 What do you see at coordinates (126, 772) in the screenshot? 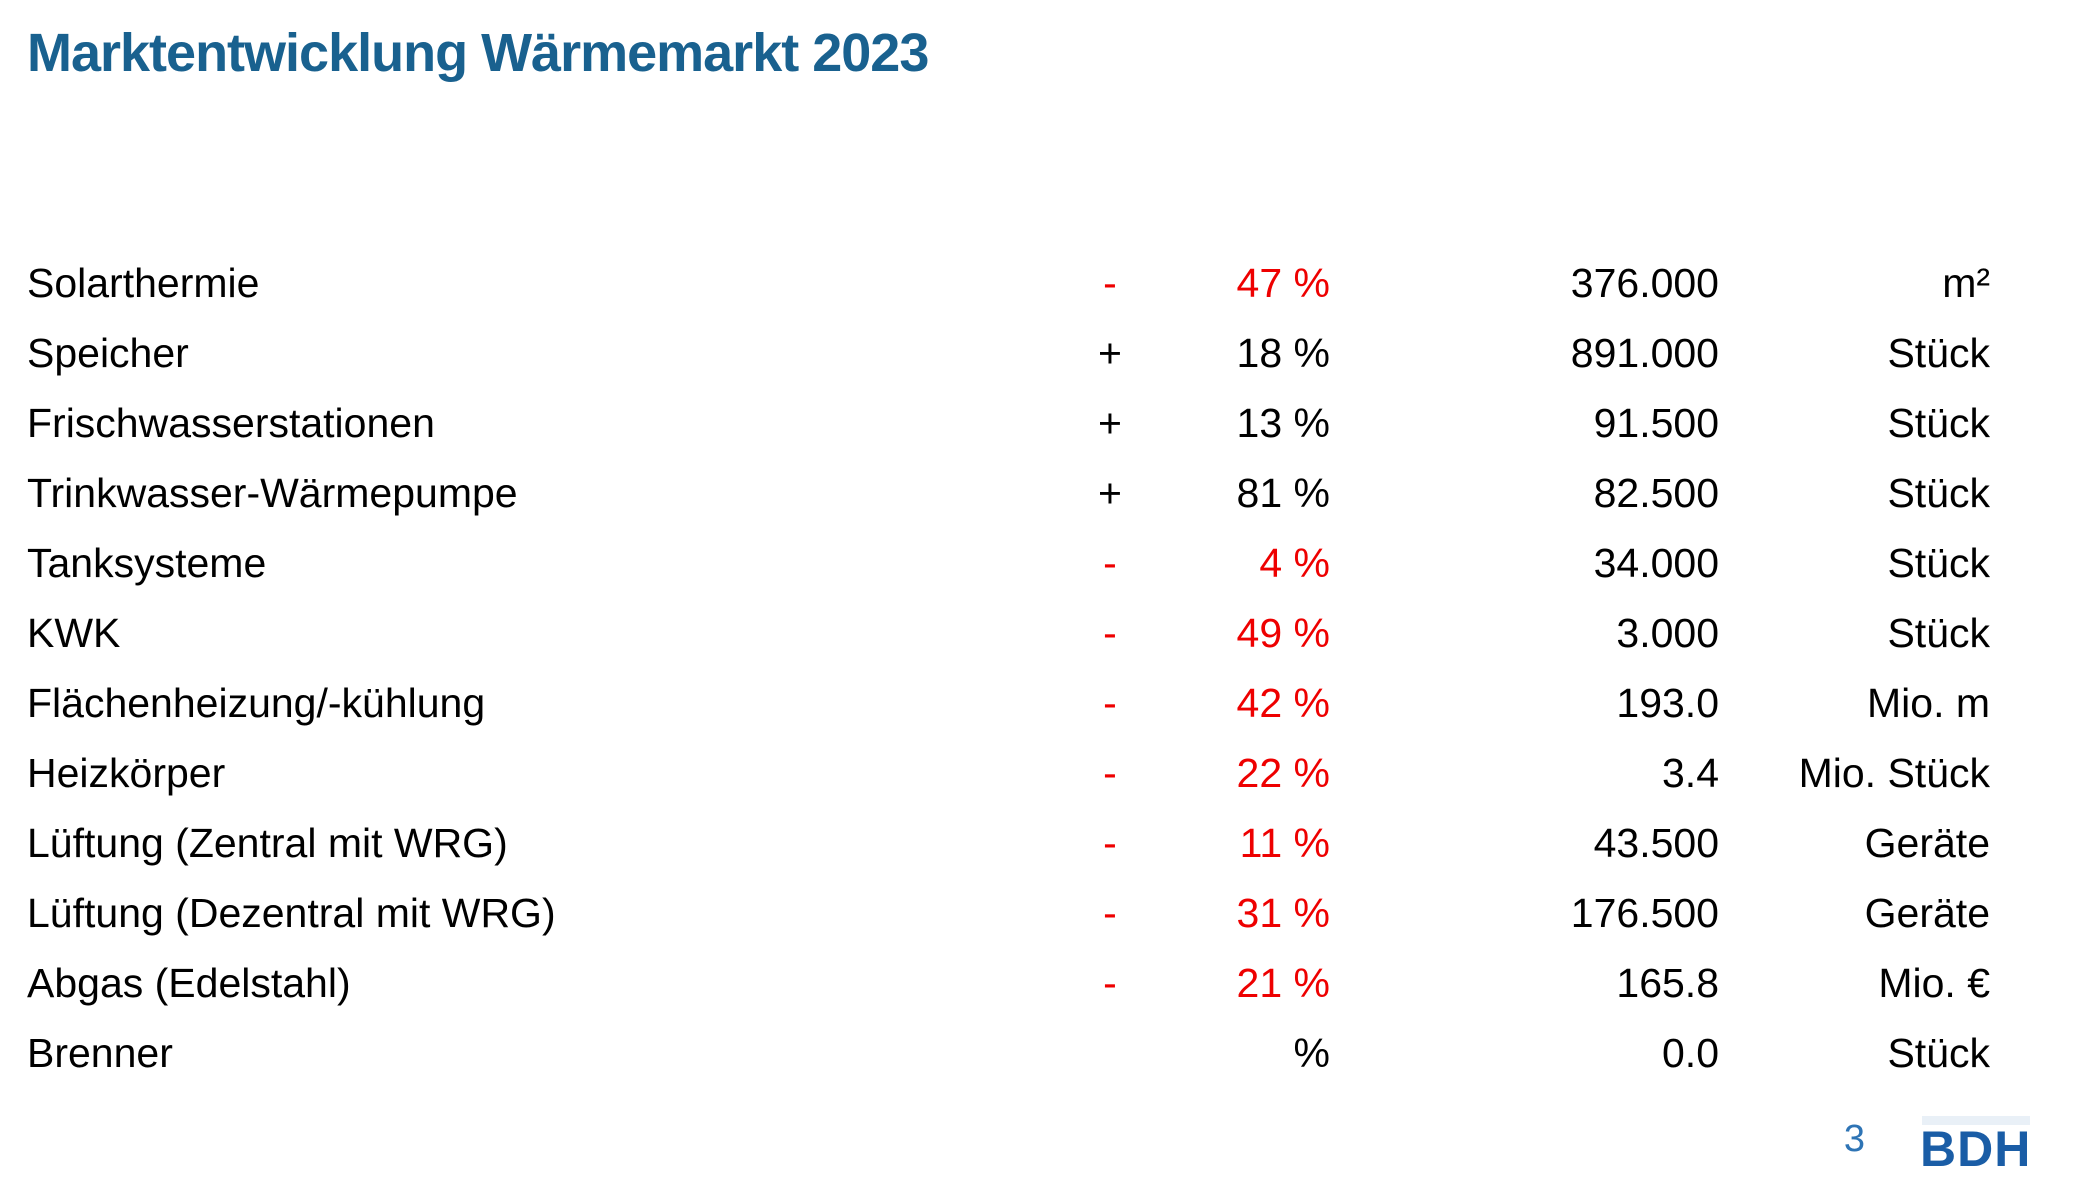
I see `row-label: Heizkörper` at bounding box center [126, 772].